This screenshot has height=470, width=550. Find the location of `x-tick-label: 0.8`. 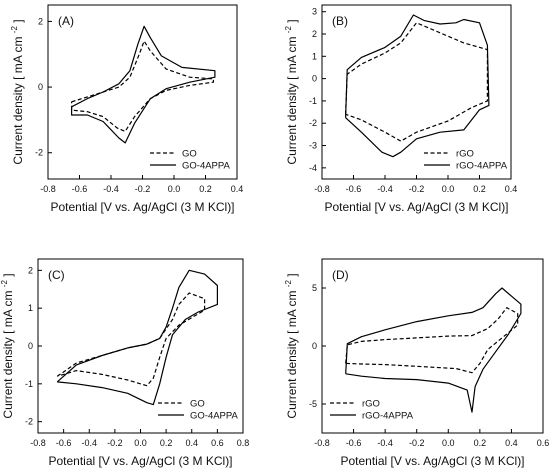

x-tick-label: 0.8 is located at coordinates (243, 443).